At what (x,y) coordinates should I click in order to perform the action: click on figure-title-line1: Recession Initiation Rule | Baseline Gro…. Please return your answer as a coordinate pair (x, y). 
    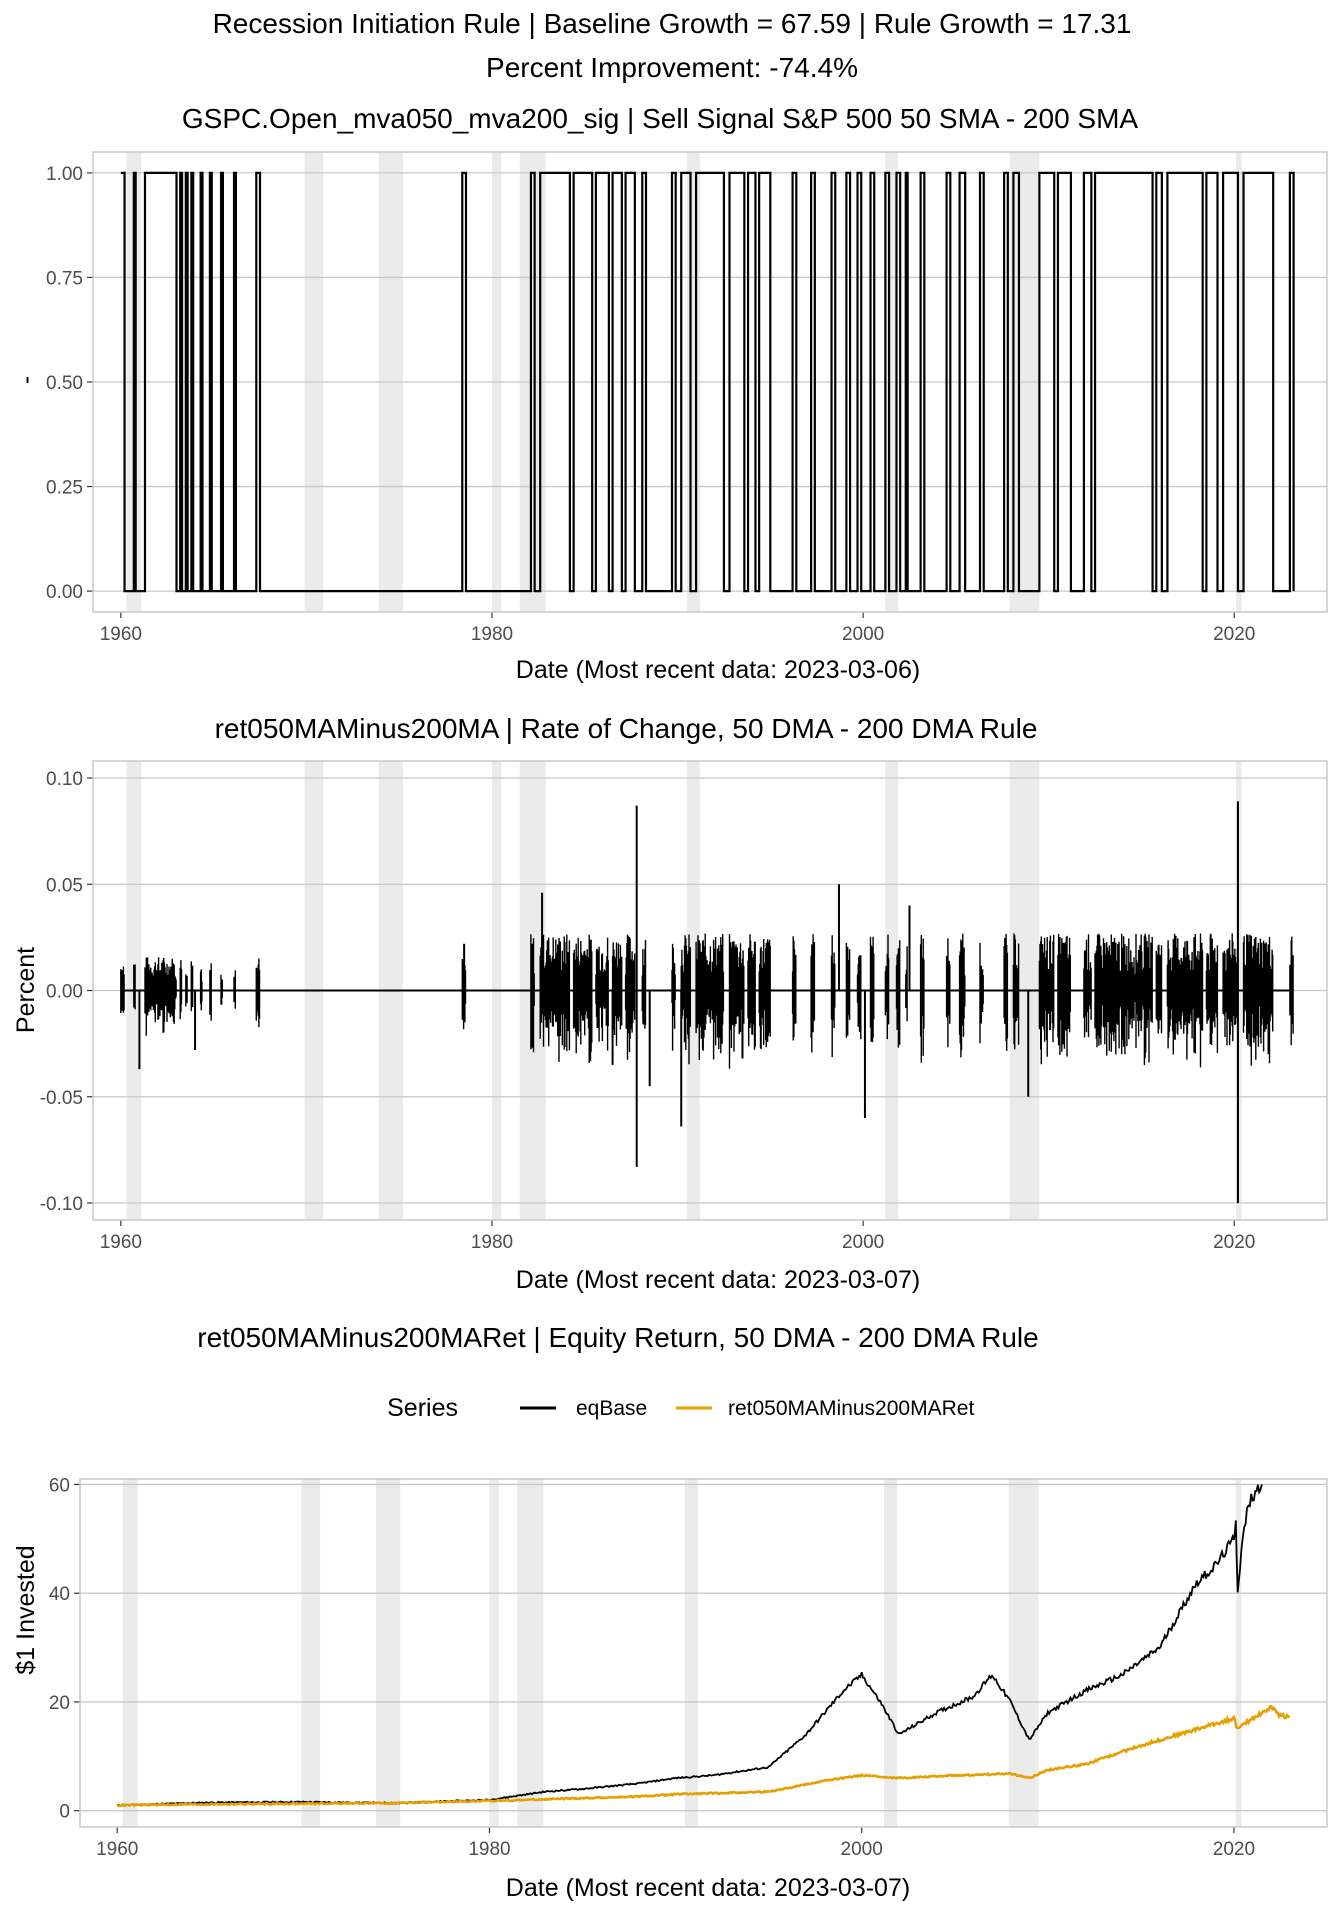
    Looking at the image, I should click on (672, 23).